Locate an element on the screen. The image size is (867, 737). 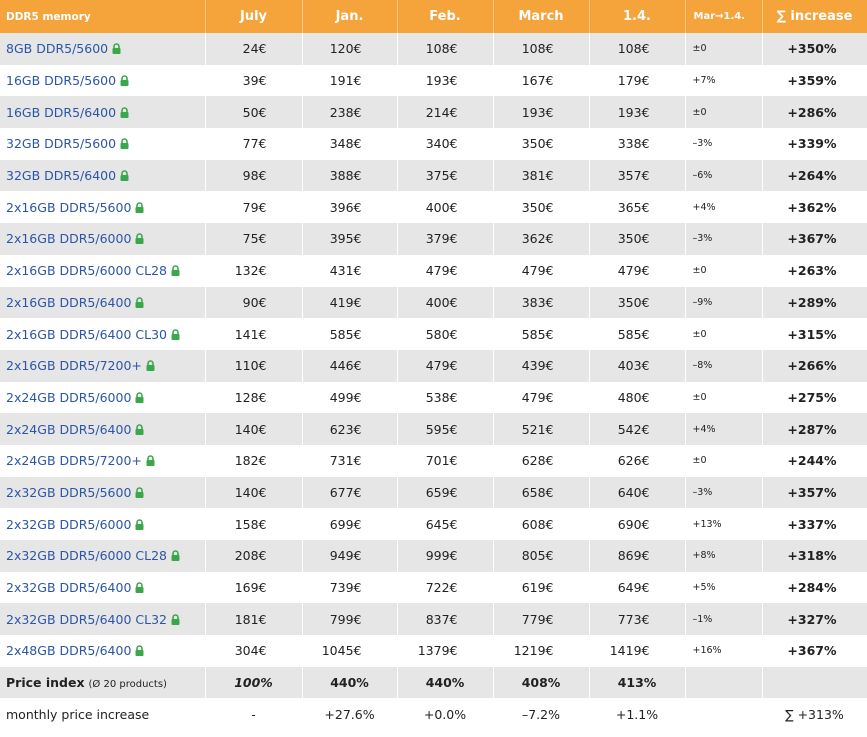
column-header: Jan. is located at coordinates (350, 16).